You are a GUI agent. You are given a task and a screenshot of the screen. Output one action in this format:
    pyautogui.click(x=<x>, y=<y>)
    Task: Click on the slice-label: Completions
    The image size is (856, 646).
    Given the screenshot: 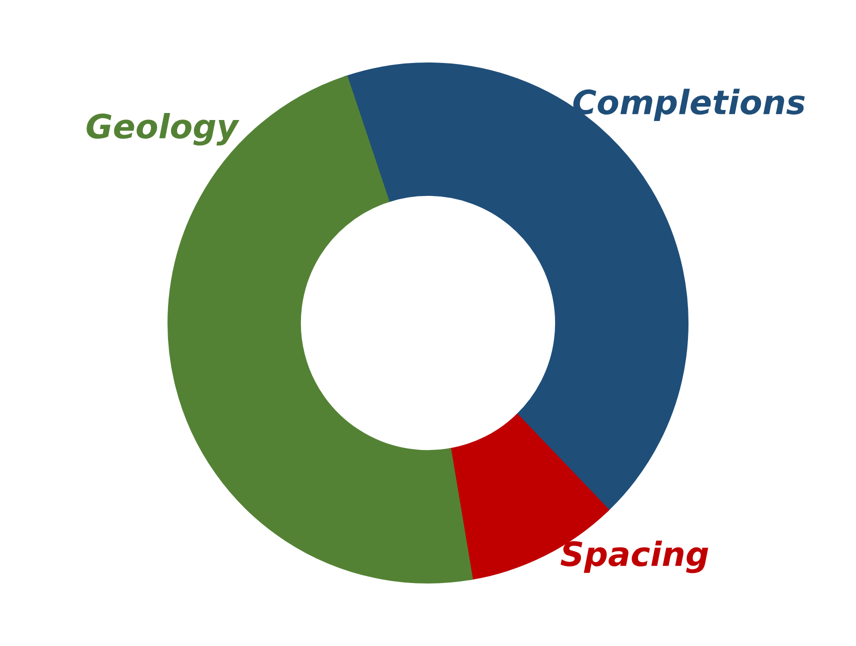 What is the action you would take?
    pyautogui.click(x=689, y=105)
    